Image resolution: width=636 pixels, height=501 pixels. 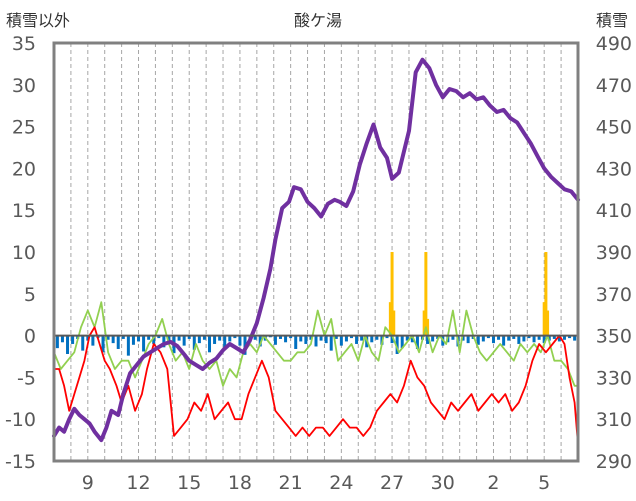 I want to click on y-tick-label-left: 10, so click(x=24, y=253).